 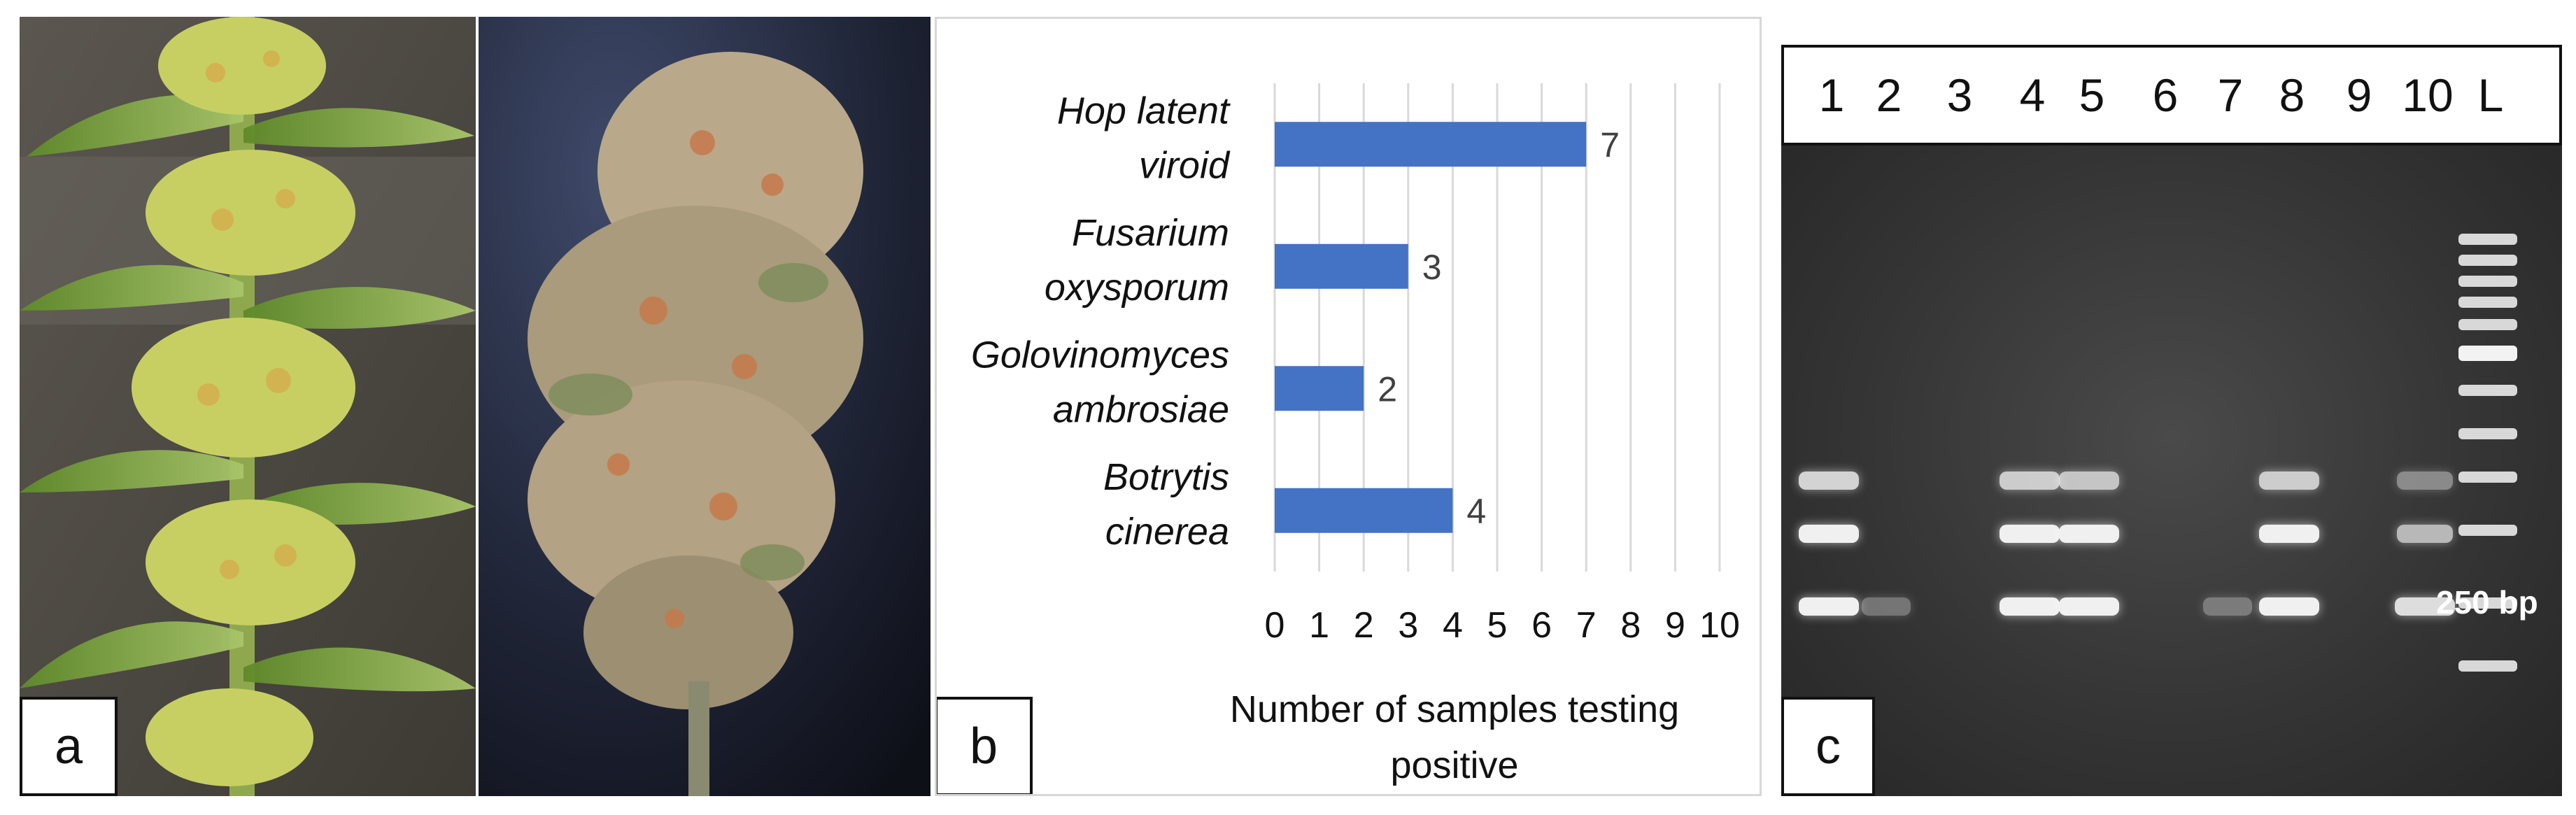 What do you see at coordinates (1720, 625) in the screenshot?
I see `x-tick-label: 10` at bounding box center [1720, 625].